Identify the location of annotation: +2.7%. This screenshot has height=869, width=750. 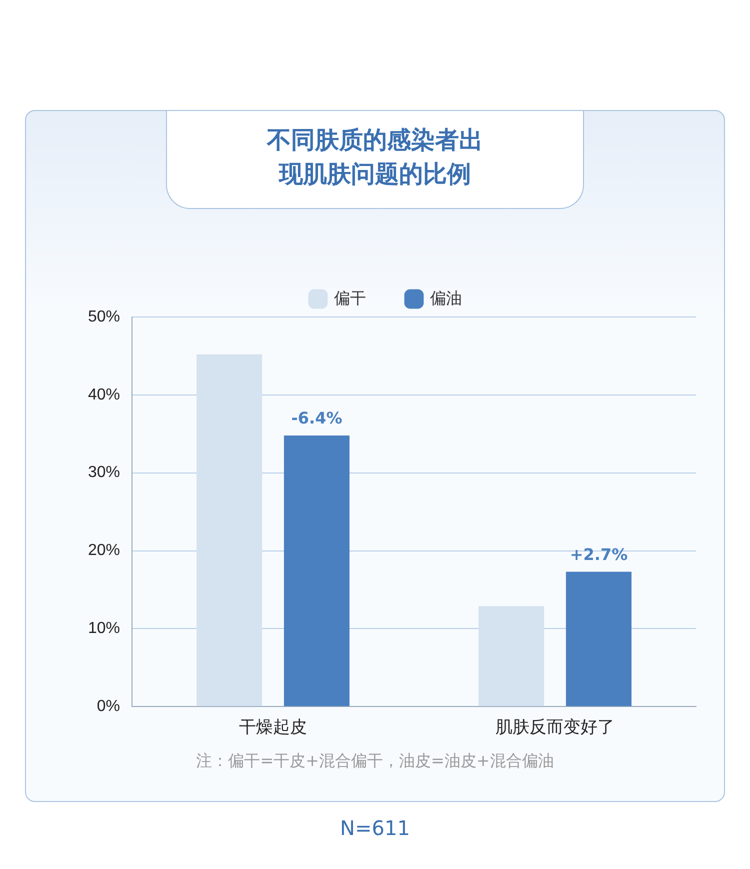
(599, 554).